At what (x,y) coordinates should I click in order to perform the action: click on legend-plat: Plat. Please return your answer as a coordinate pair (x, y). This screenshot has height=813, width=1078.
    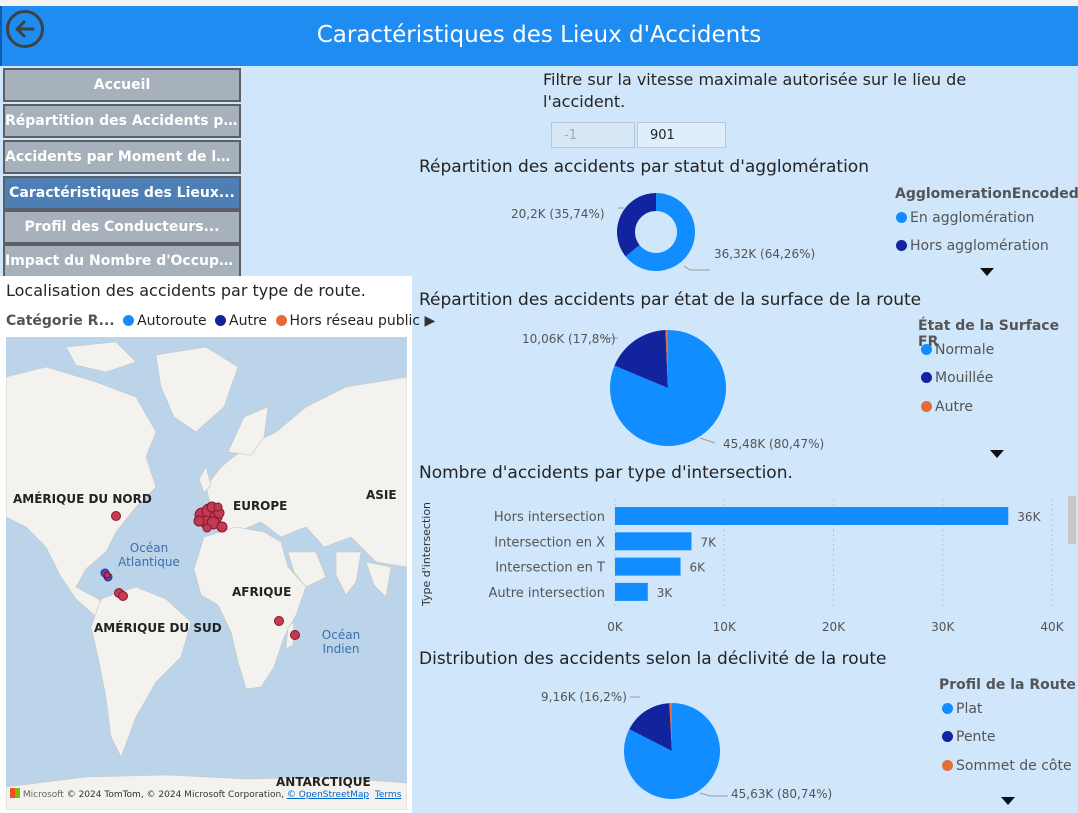
    Looking at the image, I should click on (960, 709).